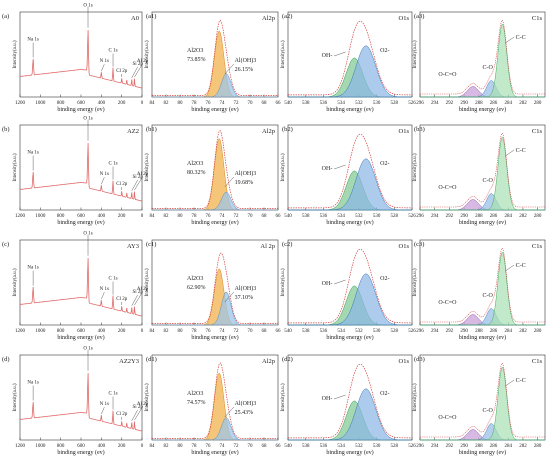 The image size is (550, 475). I want to click on x-tick-label: 72, so click(237, 216).